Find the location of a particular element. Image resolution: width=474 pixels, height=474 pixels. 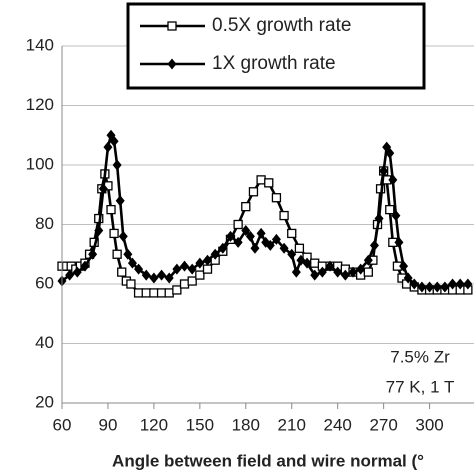

x-tick-label: 60 is located at coordinates (62, 424).